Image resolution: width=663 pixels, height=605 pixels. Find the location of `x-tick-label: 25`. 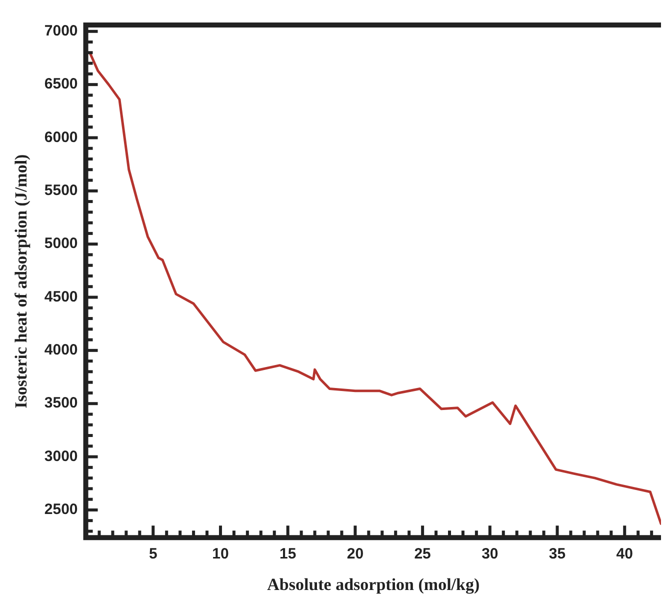

x-tick-label: 25 is located at coordinates (422, 554).